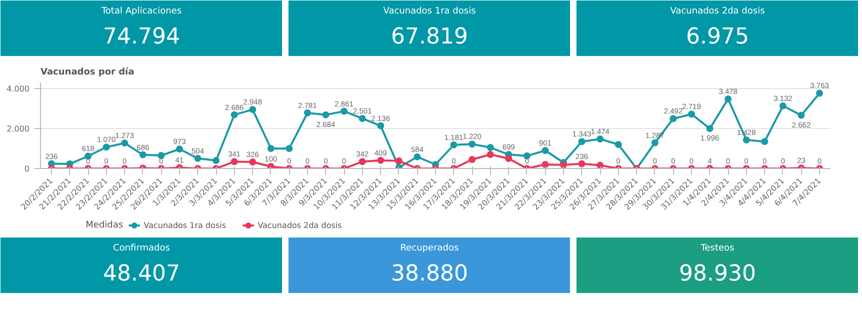 Image resolution: width=862 pixels, height=333 pixels. What do you see at coordinates (141, 249) in the screenshot?
I see `text: Confirmados` at bounding box center [141, 249].